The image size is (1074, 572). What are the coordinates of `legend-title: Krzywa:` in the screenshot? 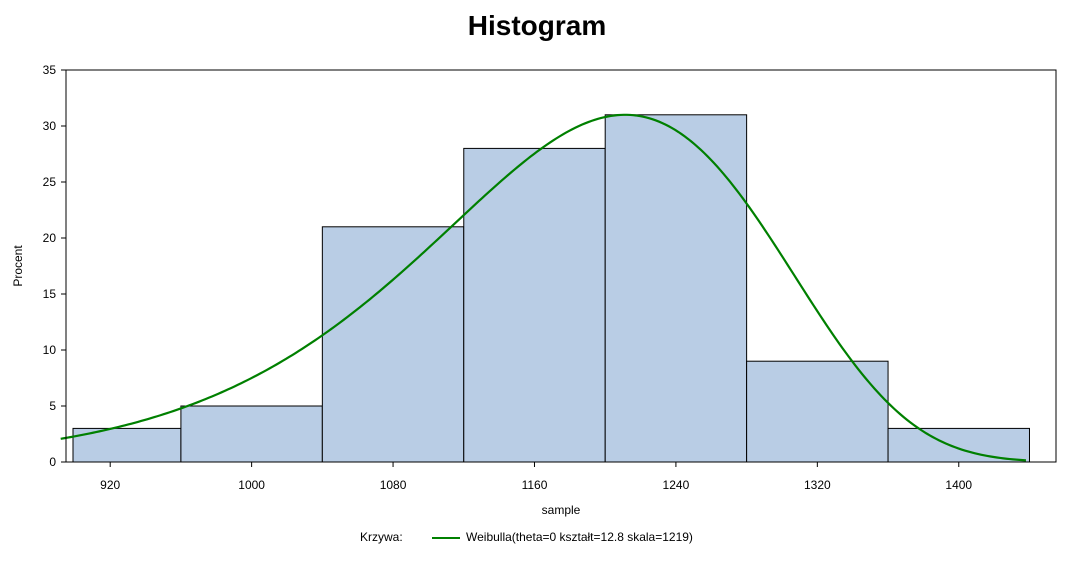 It's located at (381, 537).